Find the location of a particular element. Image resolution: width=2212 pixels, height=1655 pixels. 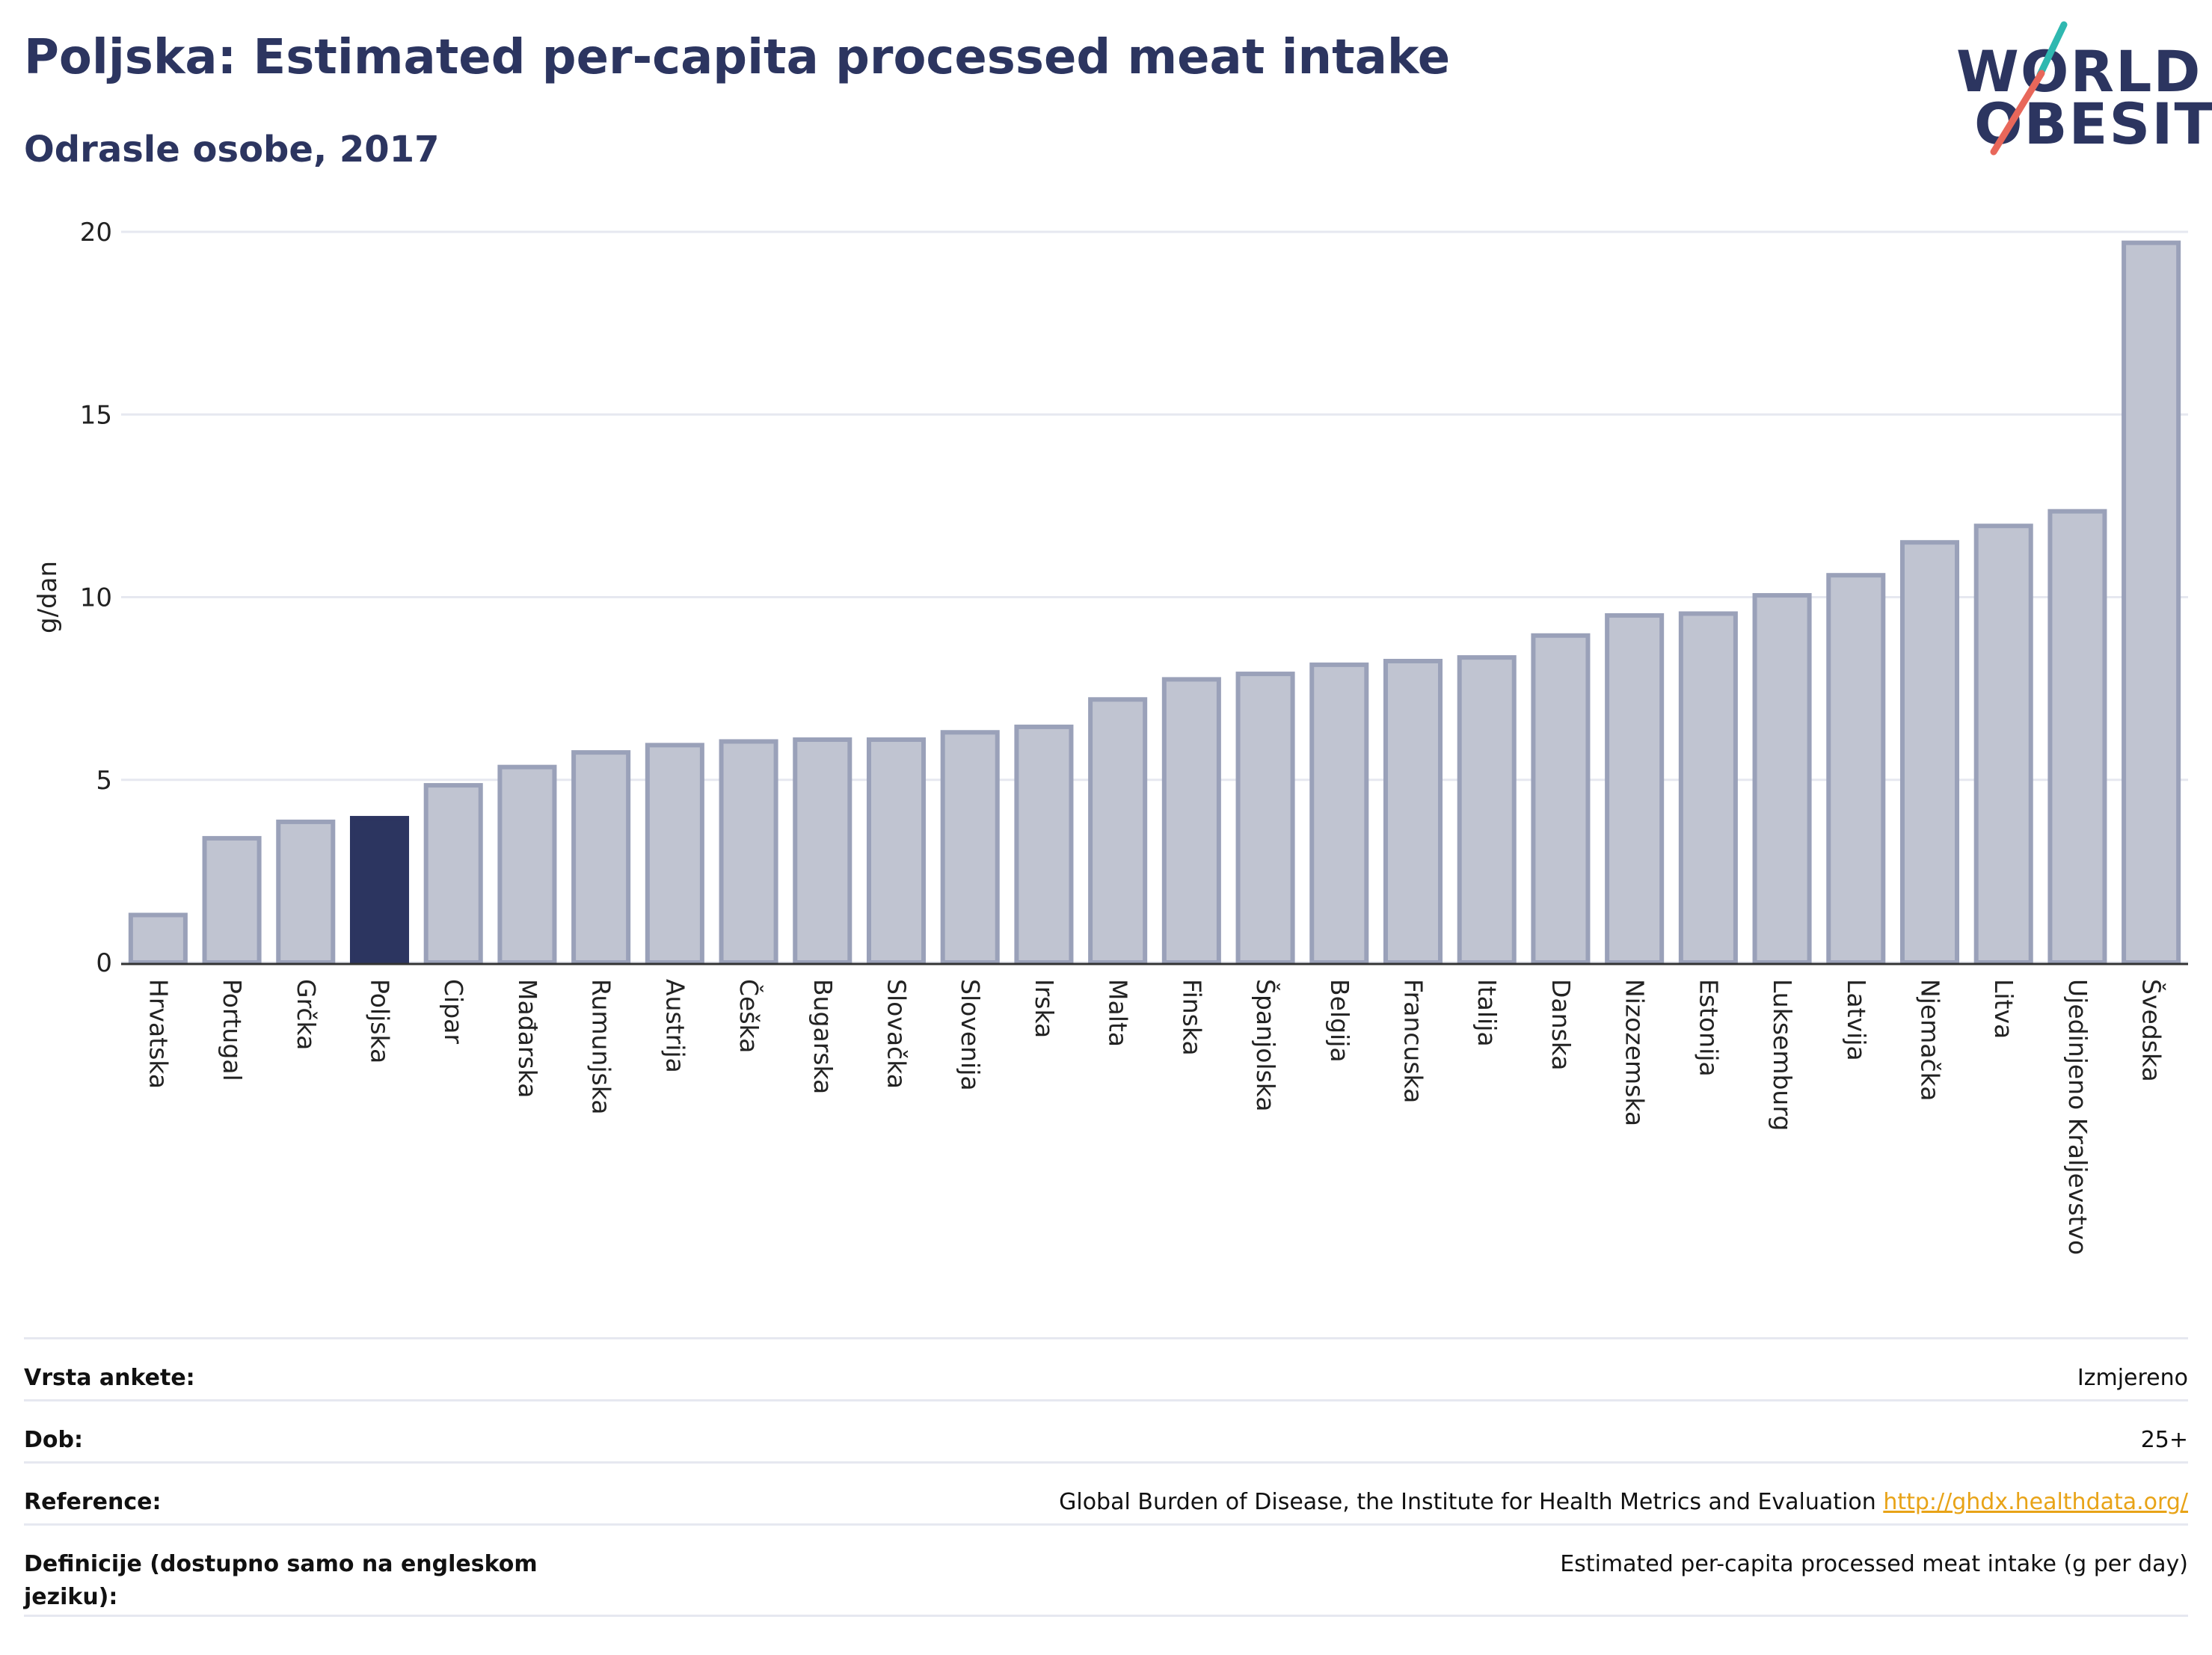

bar-finska is located at coordinates (1191, 821).